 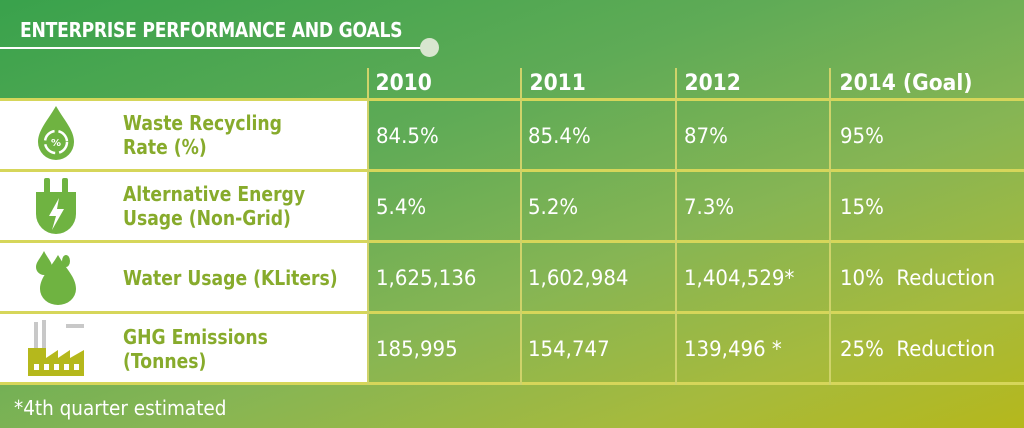 I want to click on title-dot, so click(x=429, y=47).